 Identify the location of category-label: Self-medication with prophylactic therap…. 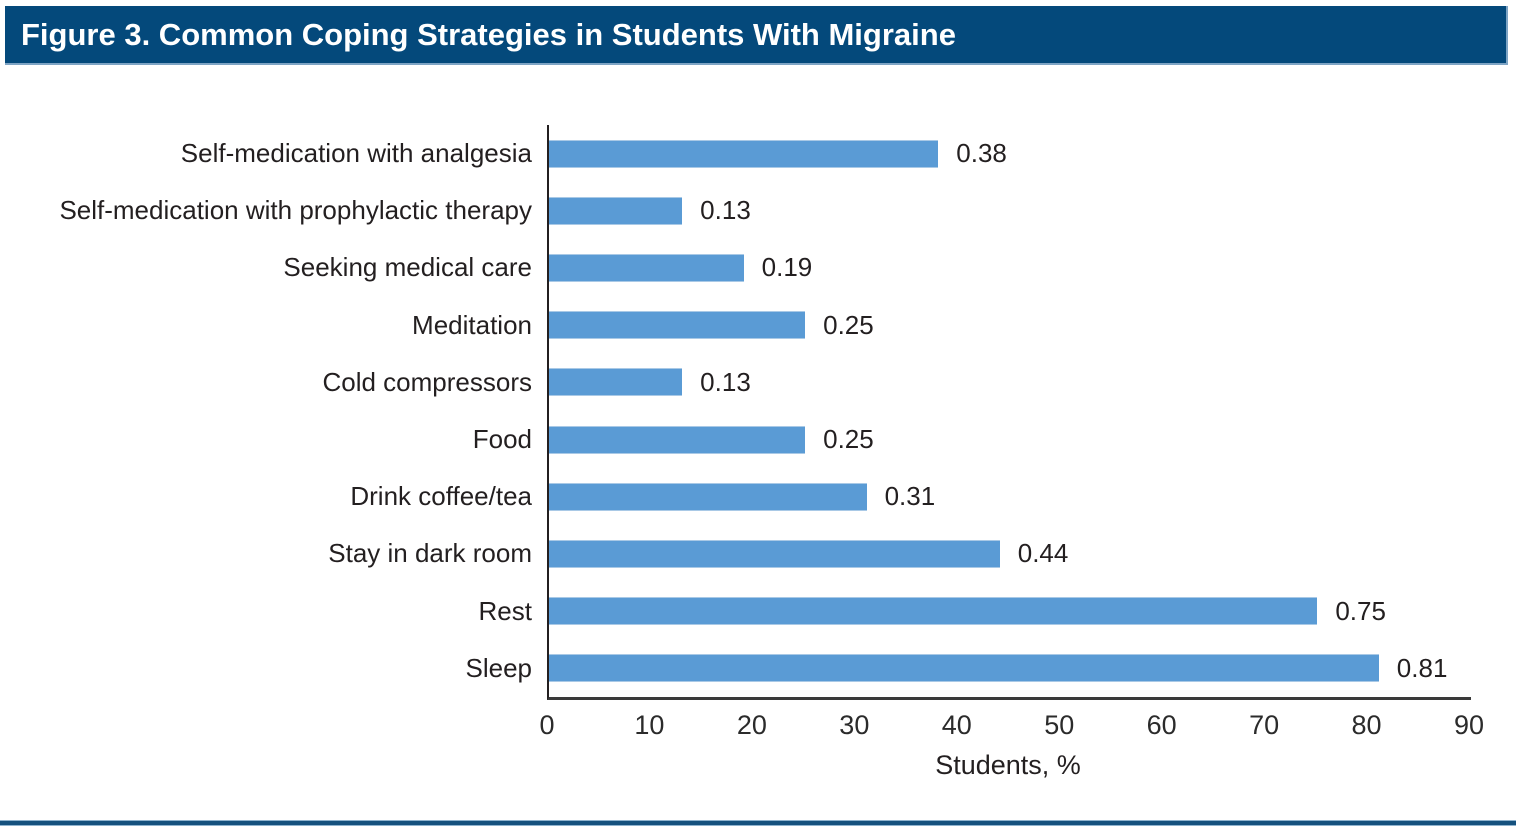
(295, 210).